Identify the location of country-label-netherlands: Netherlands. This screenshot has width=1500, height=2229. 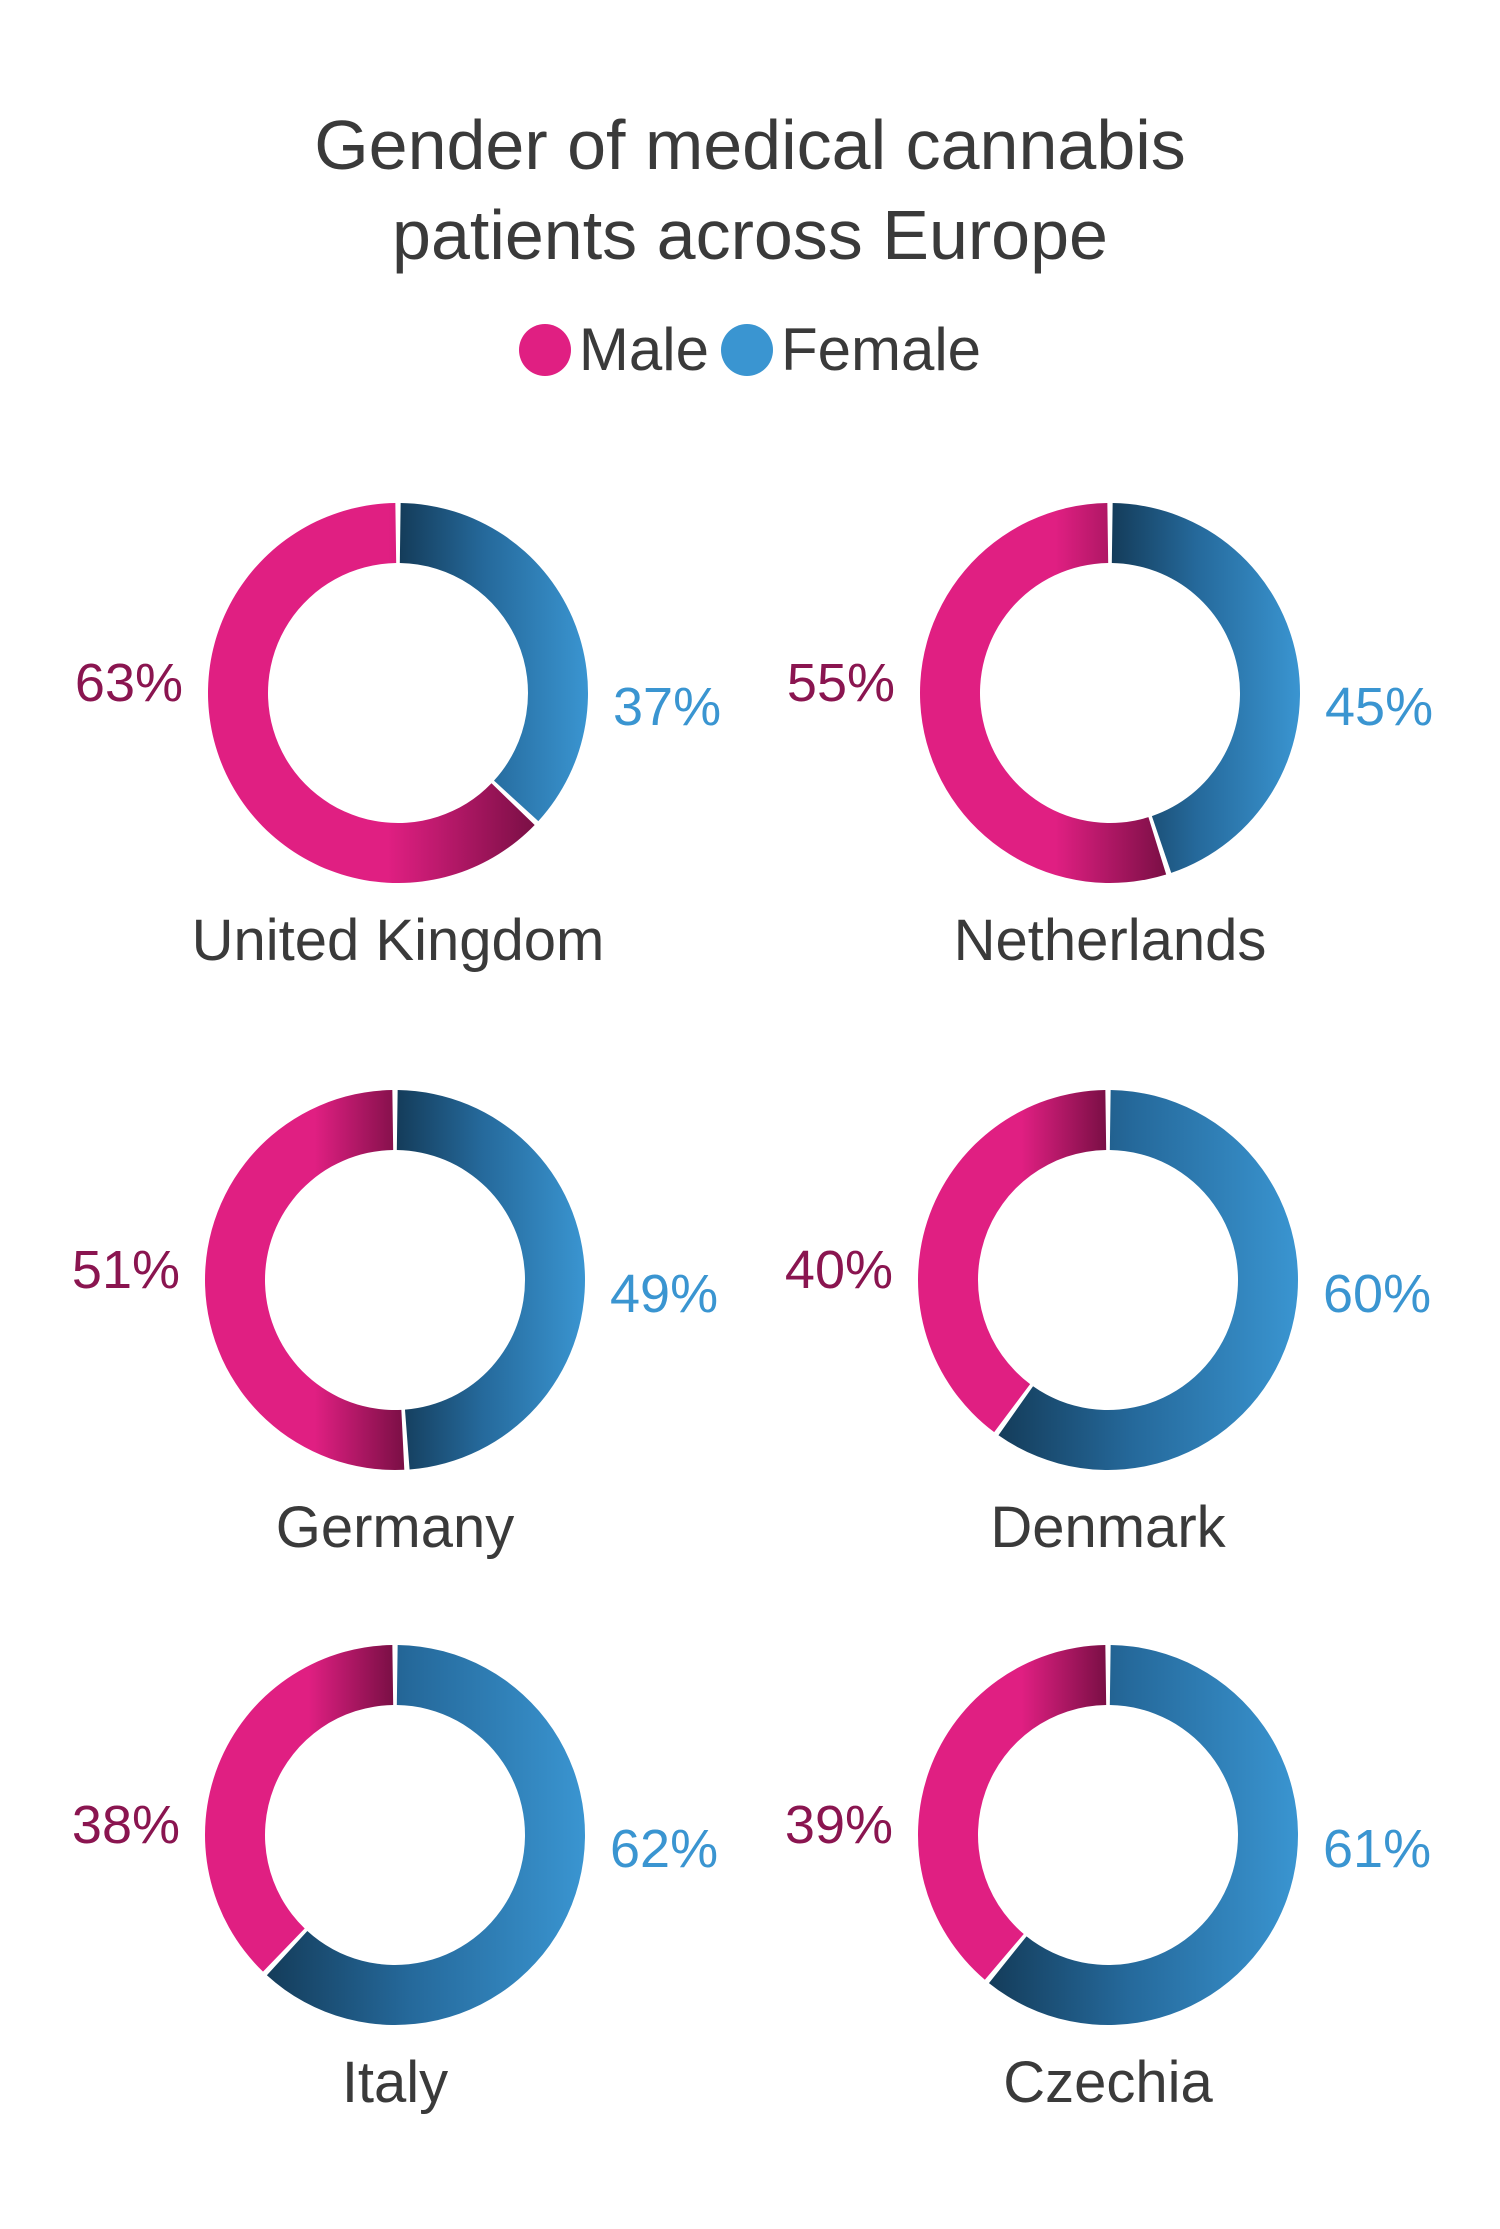
(1110, 940).